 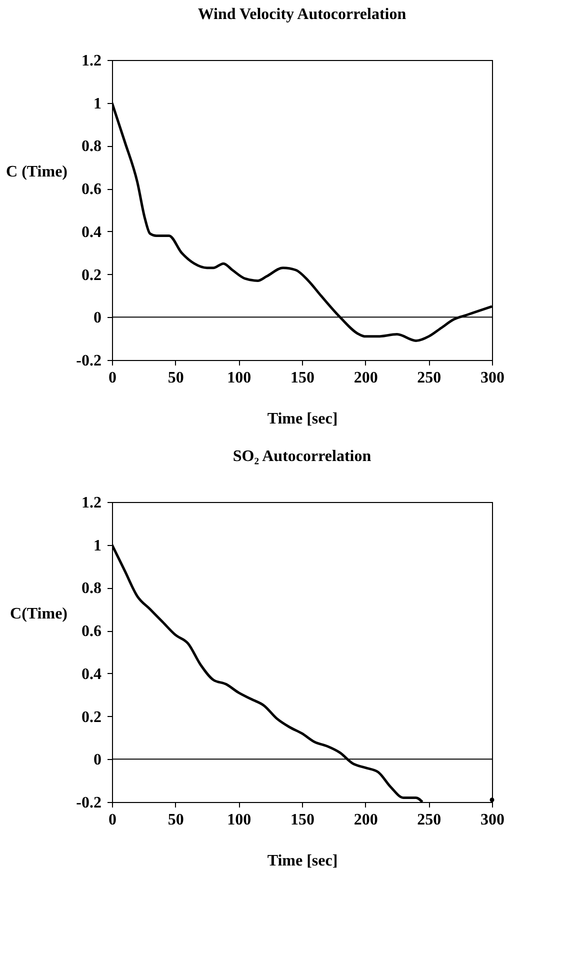 What do you see at coordinates (37, 172) in the screenshot?
I see `y-axis-title: C (Time)` at bounding box center [37, 172].